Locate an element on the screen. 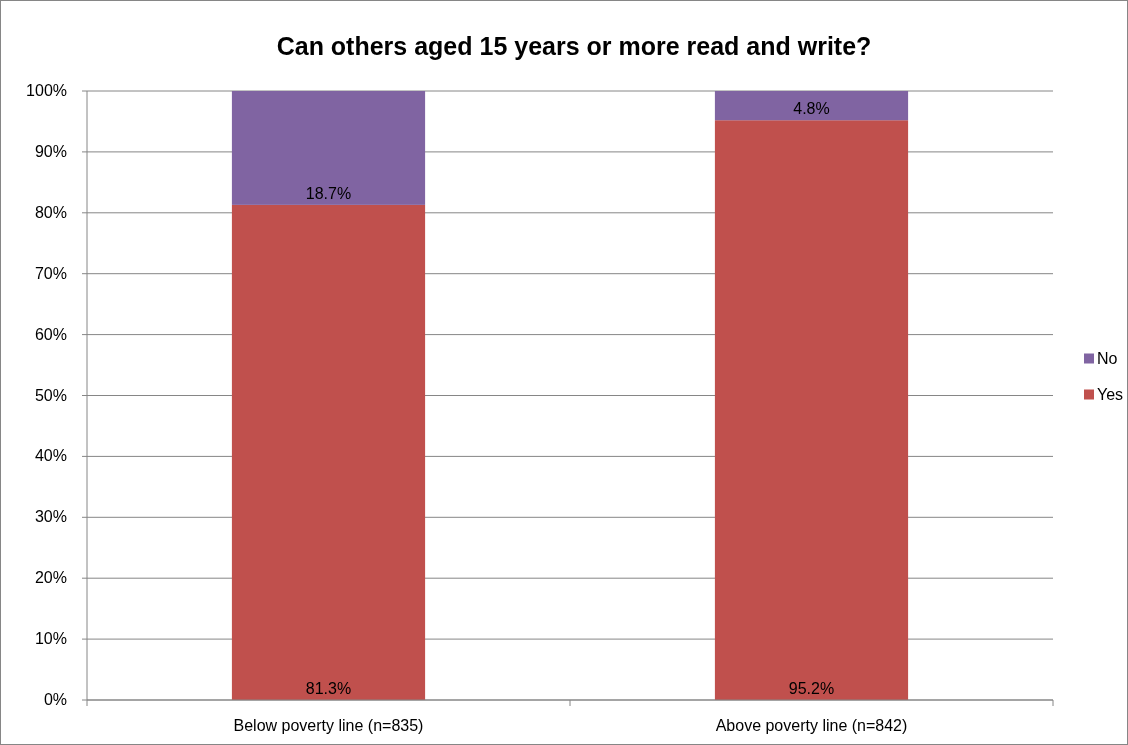  y-tick-label: 90% is located at coordinates (50, 151).